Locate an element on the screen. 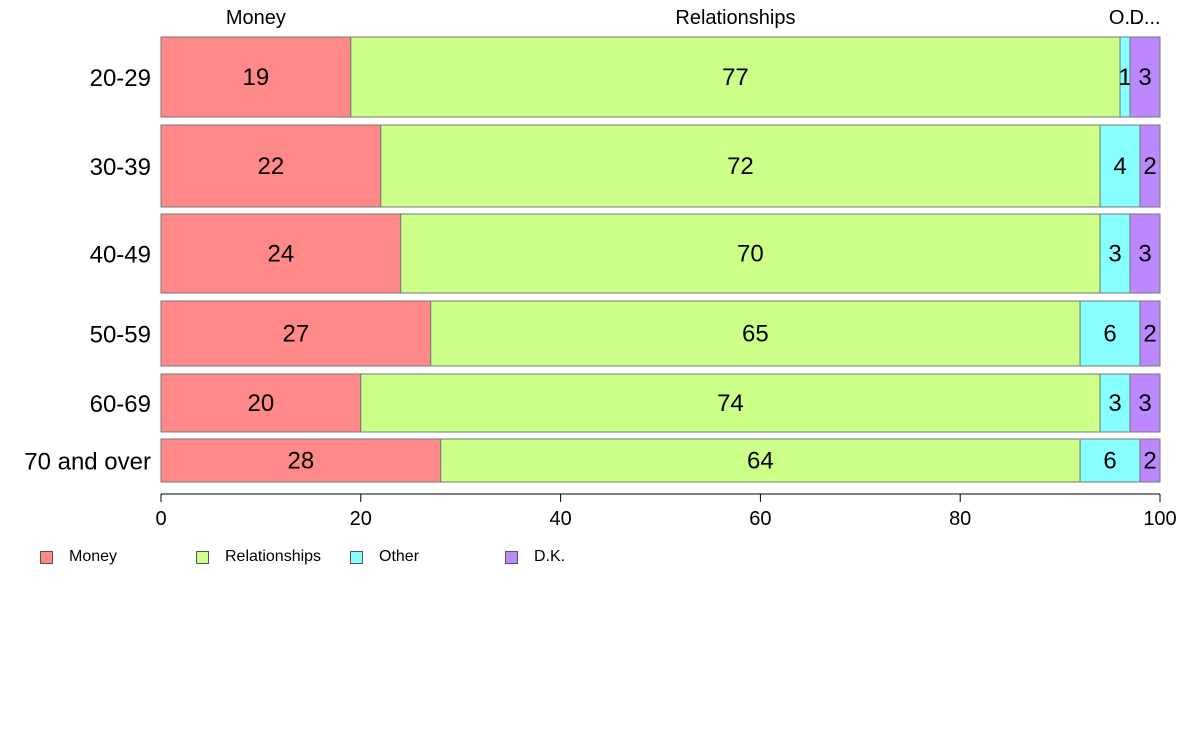 The width and height of the screenshot is (1188, 736). value-label-money-20-29: 19 is located at coordinates (256, 77).